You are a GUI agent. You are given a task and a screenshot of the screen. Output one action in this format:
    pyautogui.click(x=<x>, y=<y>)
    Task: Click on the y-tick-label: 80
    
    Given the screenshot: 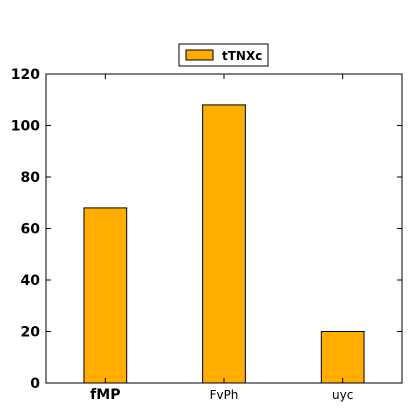 What is the action you would take?
    pyautogui.click(x=31, y=178)
    